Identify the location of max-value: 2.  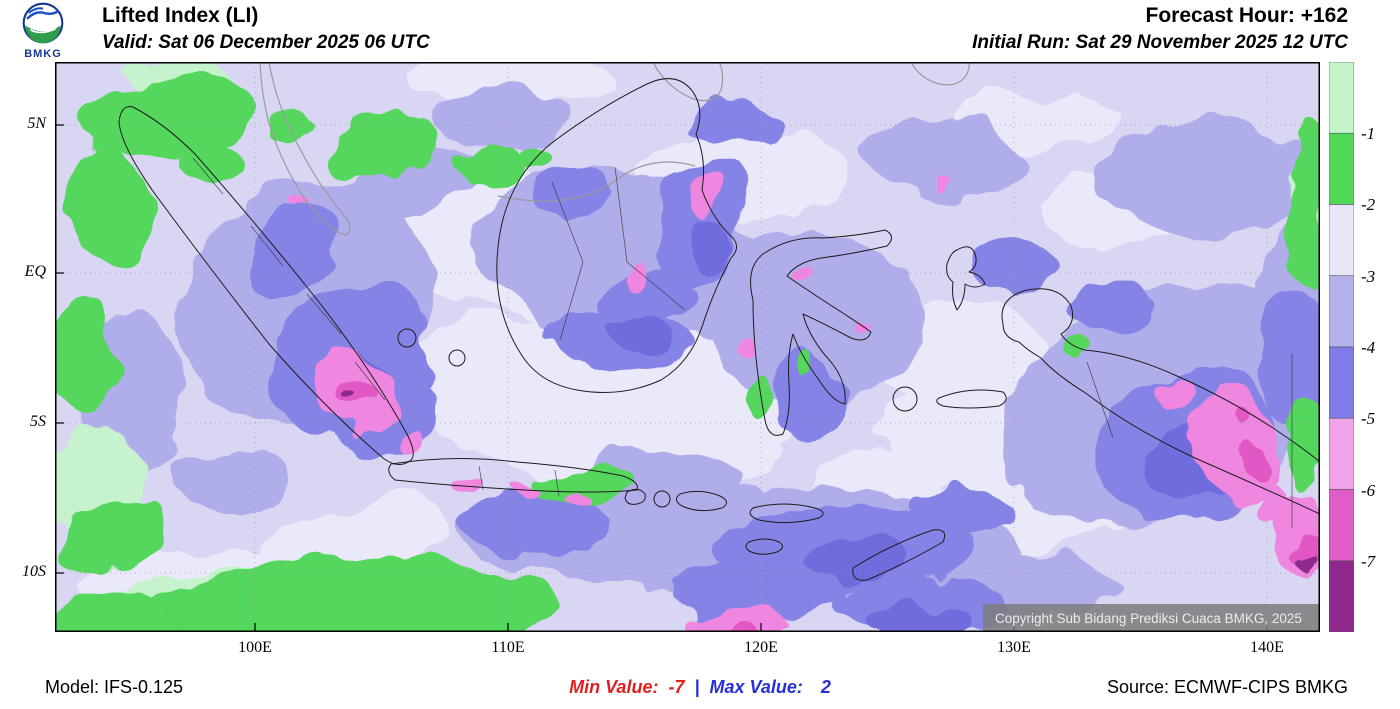
(825, 687).